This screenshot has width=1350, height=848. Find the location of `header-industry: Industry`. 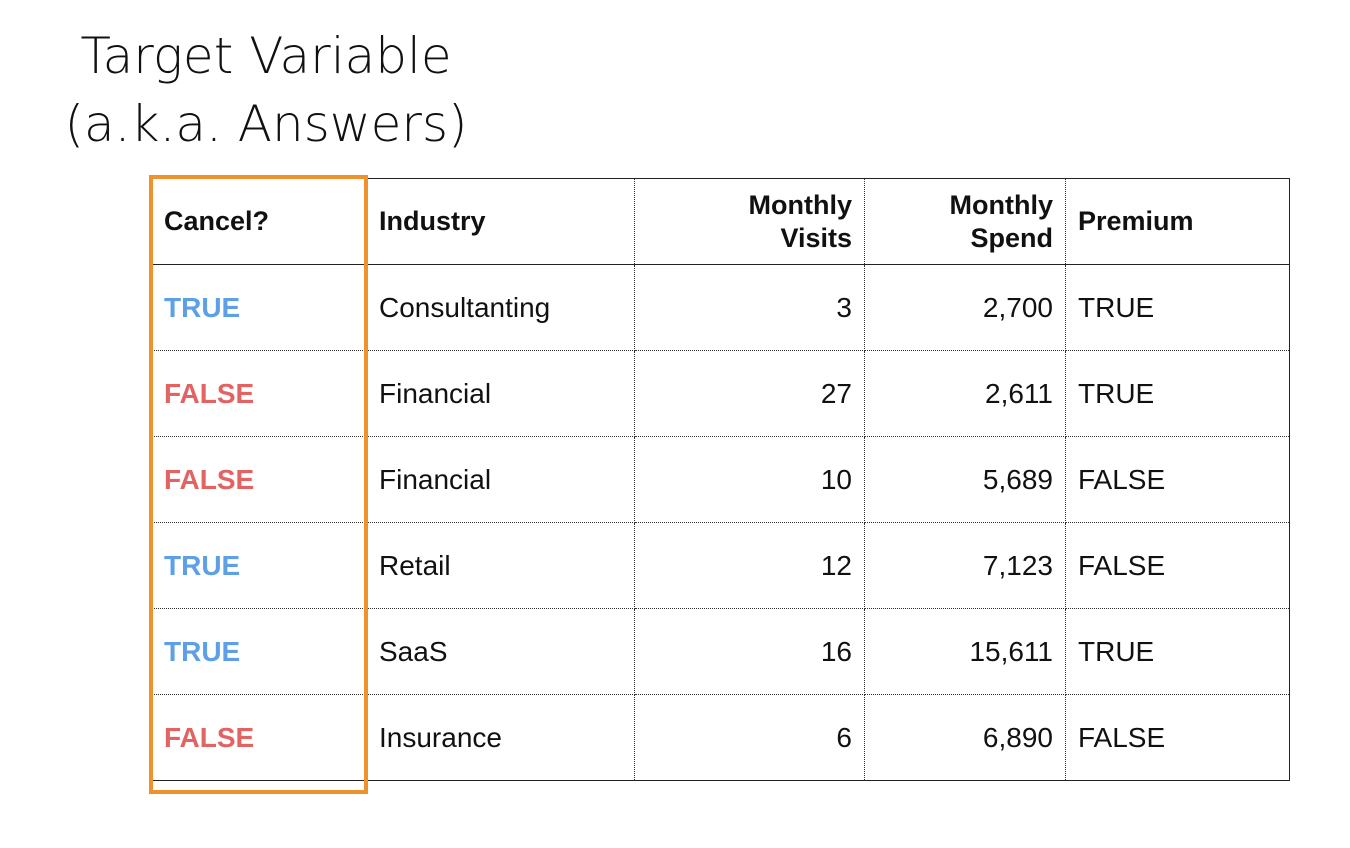

header-industry: Industry is located at coordinates (500, 221).